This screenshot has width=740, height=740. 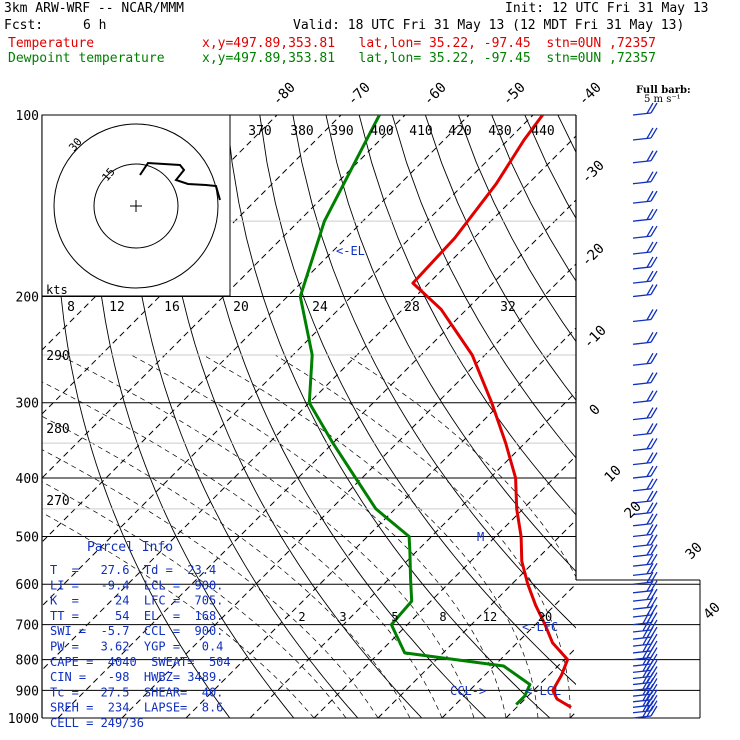 What do you see at coordinates (27, 585) in the screenshot?
I see `pressure-tick-label: 600` at bounding box center [27, 585].